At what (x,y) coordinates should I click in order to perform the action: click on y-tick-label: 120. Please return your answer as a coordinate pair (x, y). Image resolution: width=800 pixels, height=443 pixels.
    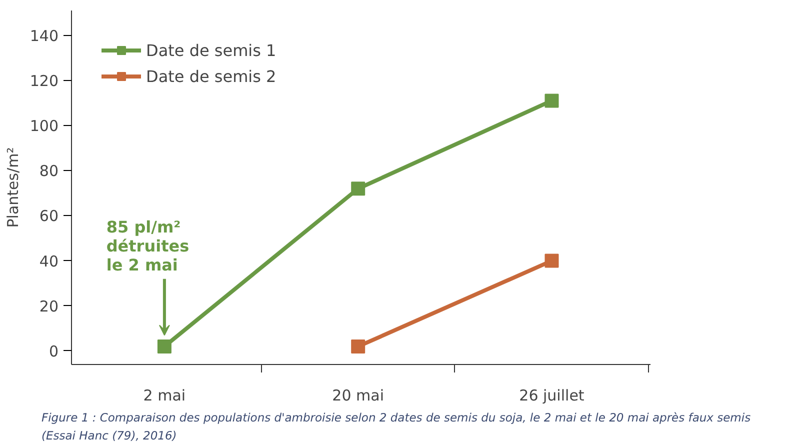
    Looking at the image, I should click on (44, 81).